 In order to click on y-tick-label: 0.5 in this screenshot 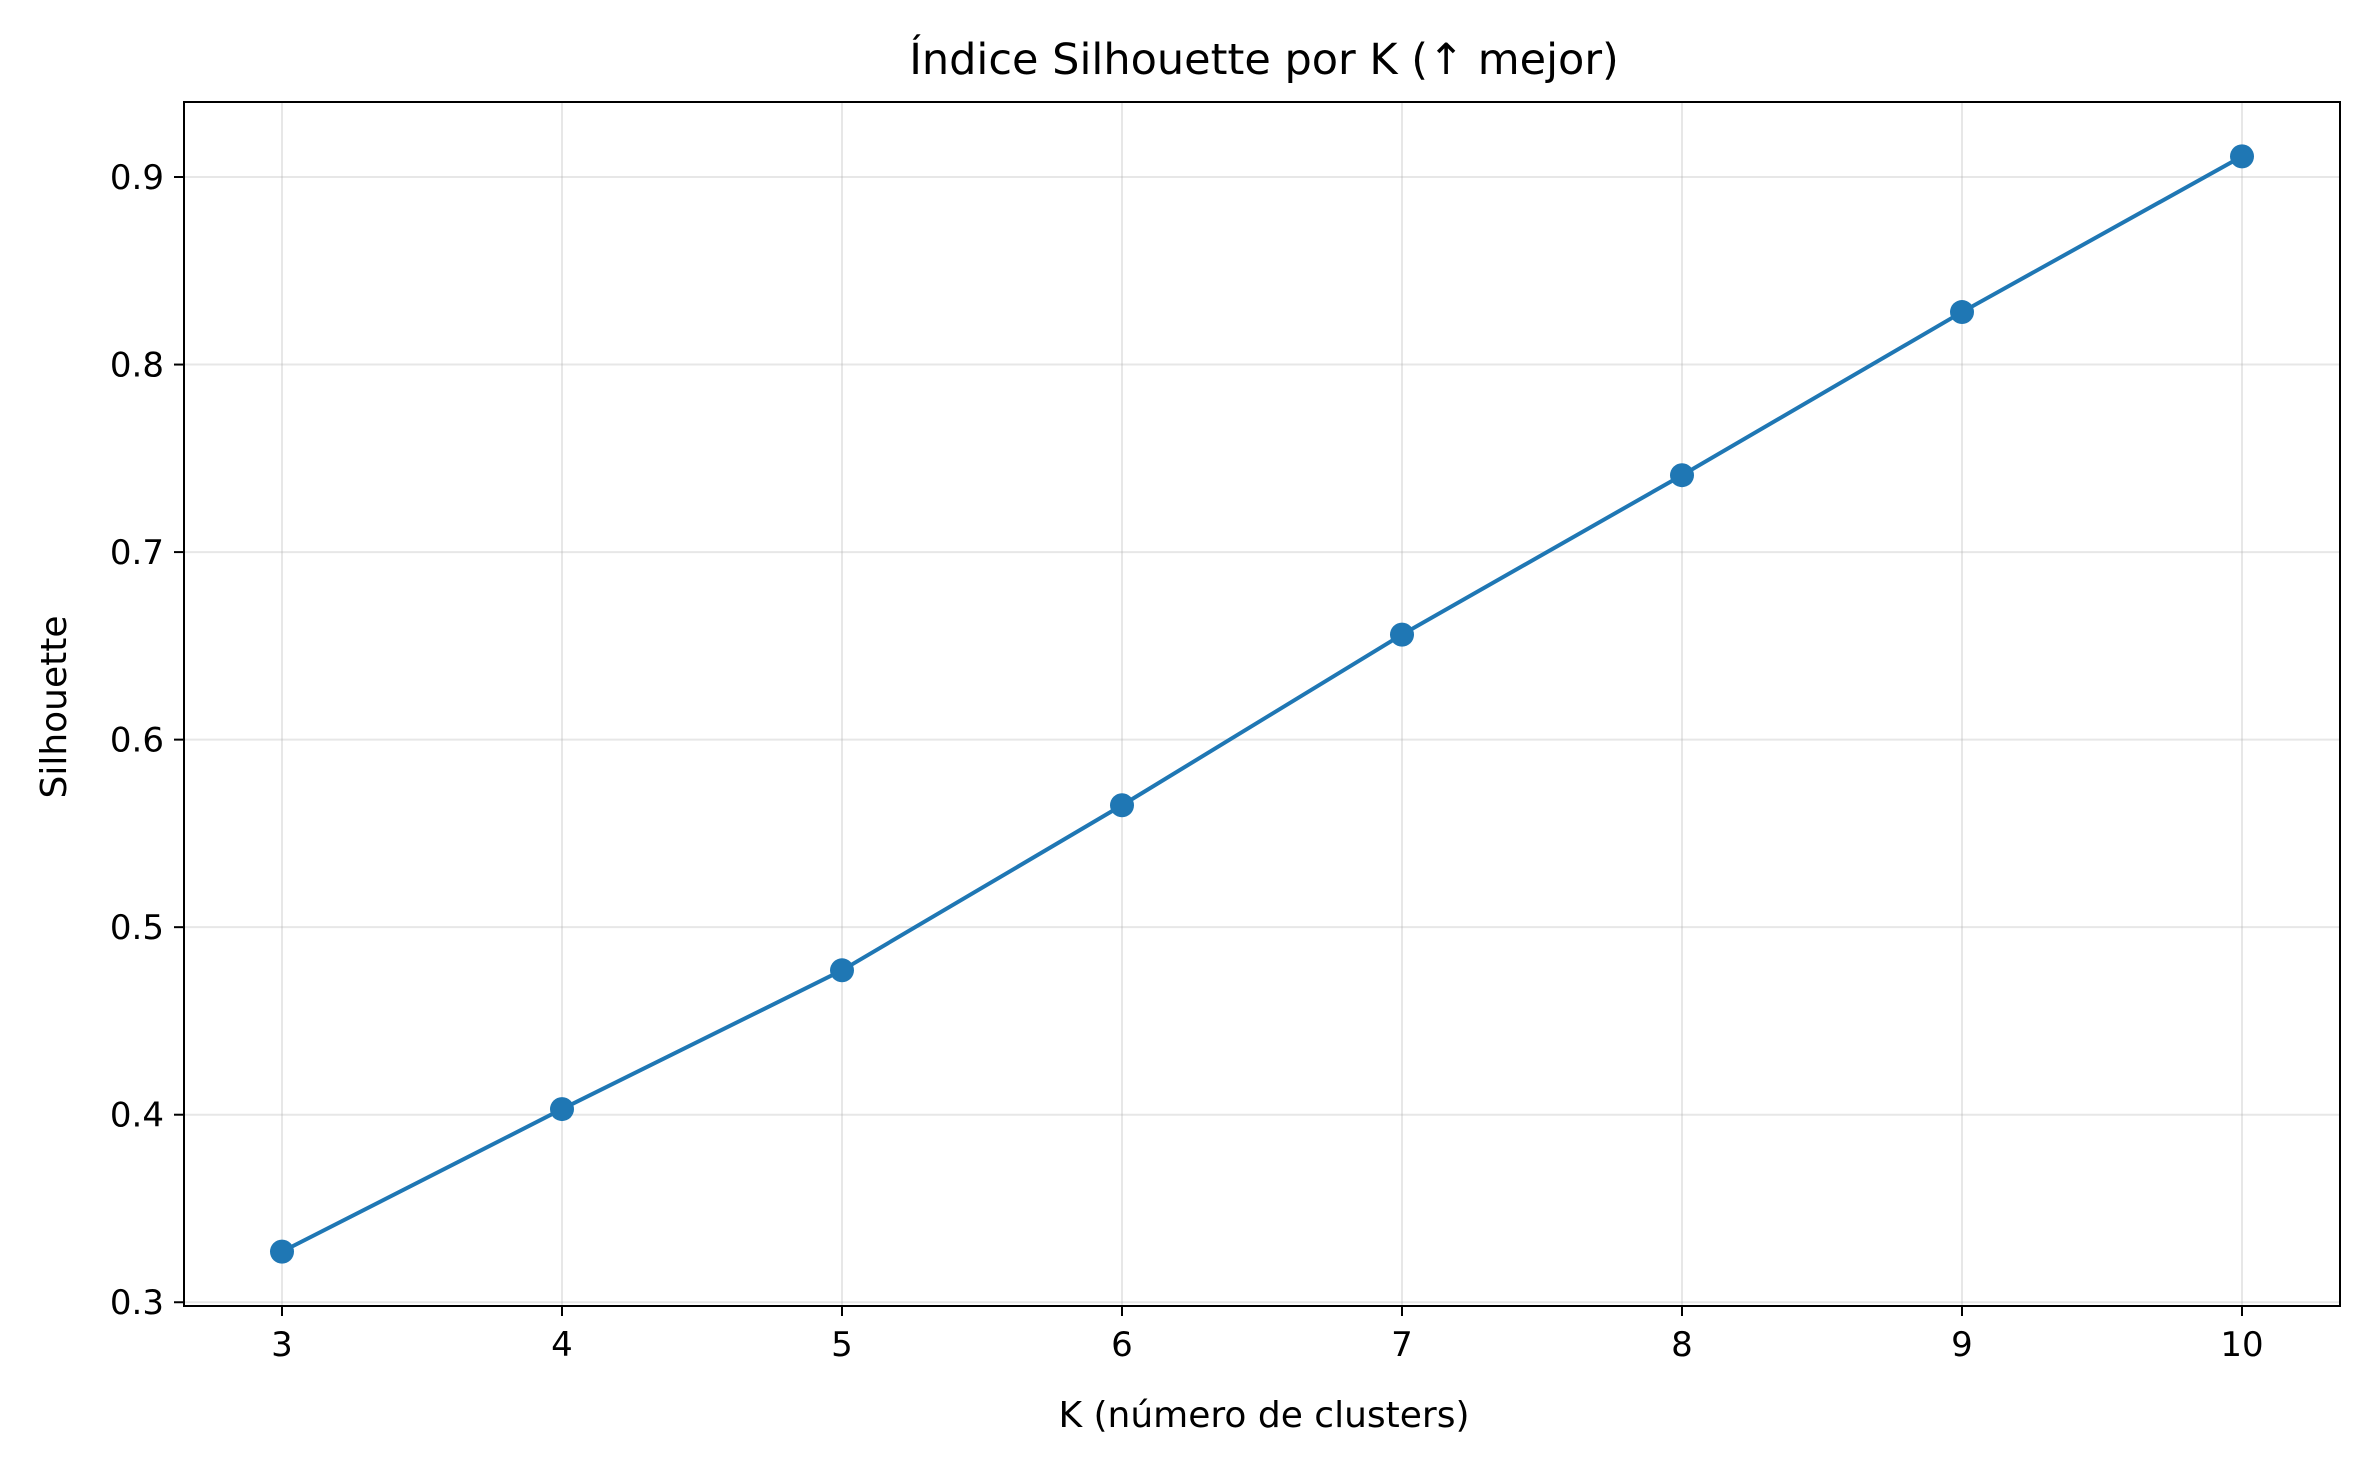, I will do `click(137, 928)`.